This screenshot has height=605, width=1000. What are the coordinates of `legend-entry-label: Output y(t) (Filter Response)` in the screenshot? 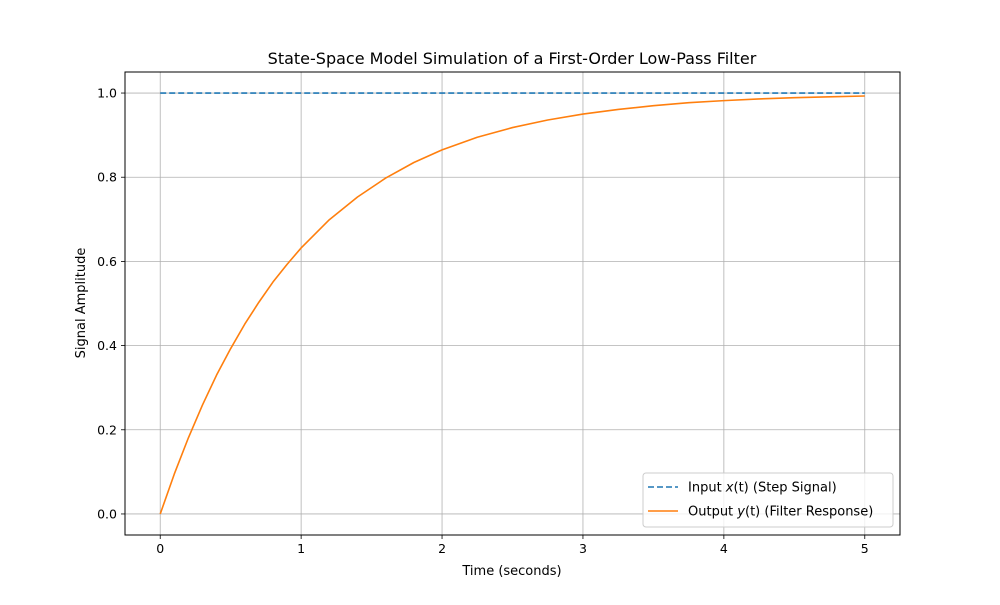 It's located at (780, 512).